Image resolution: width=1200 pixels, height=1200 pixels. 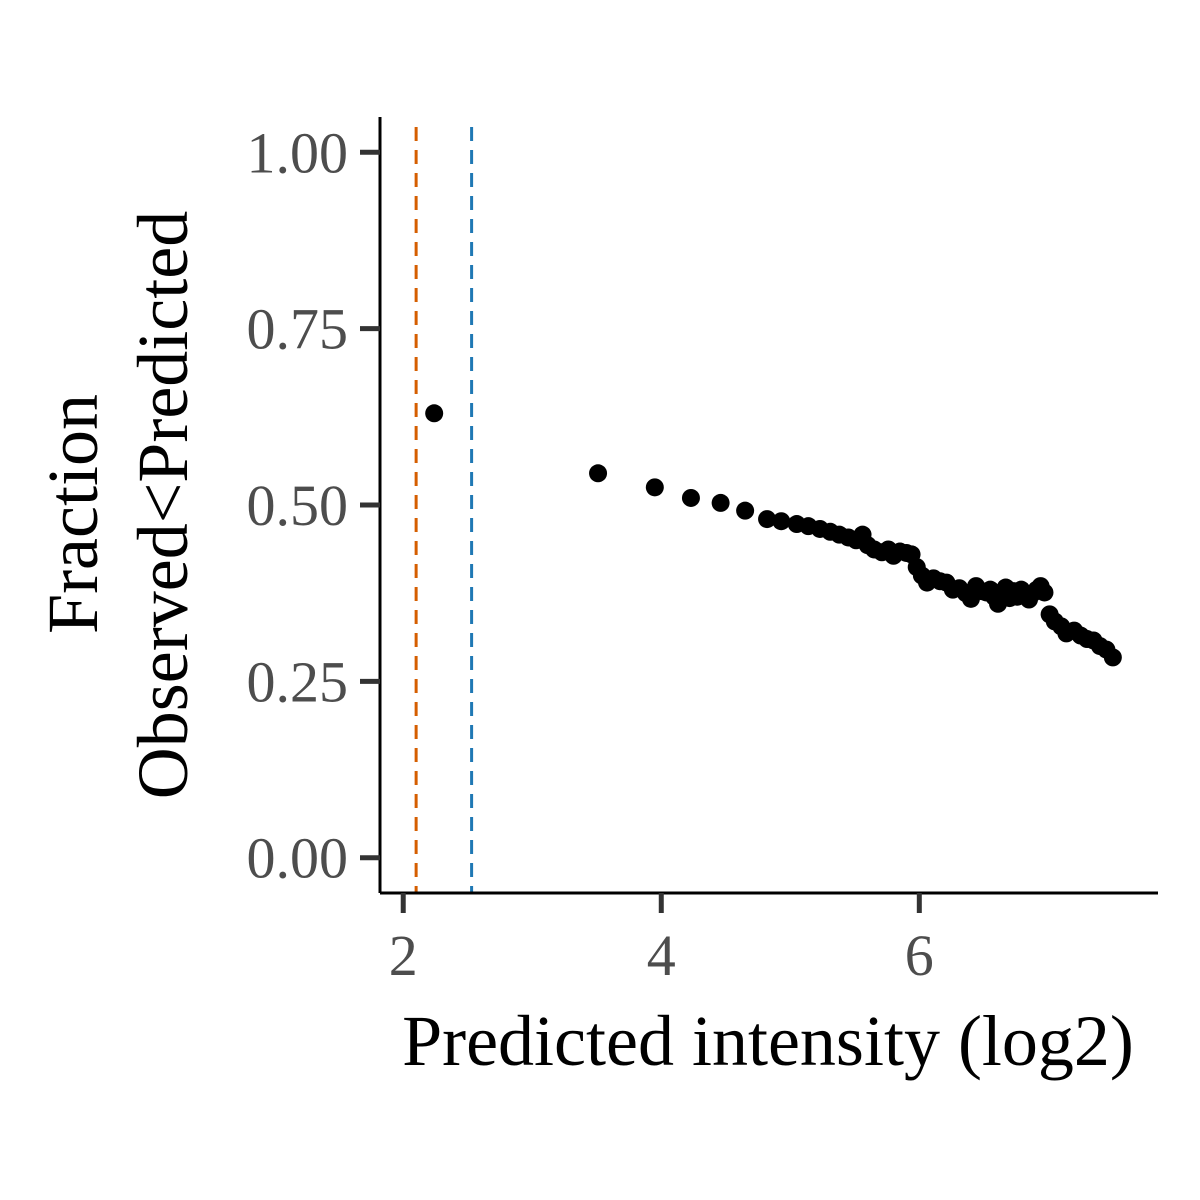 I want to click on y-axis-title: Fraction Observed<Predicted, so click(x=118, y=505).